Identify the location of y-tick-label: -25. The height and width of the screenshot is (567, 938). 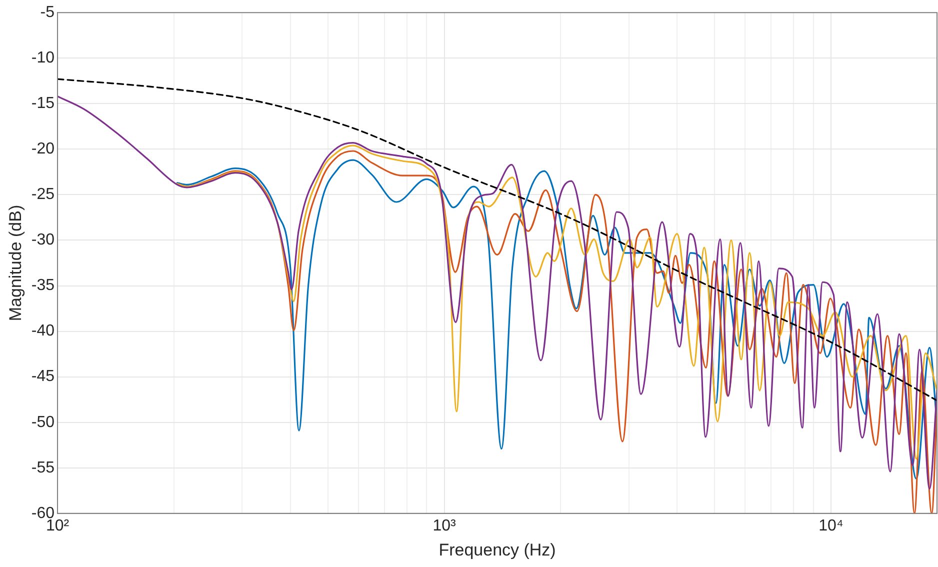
(43, 195).